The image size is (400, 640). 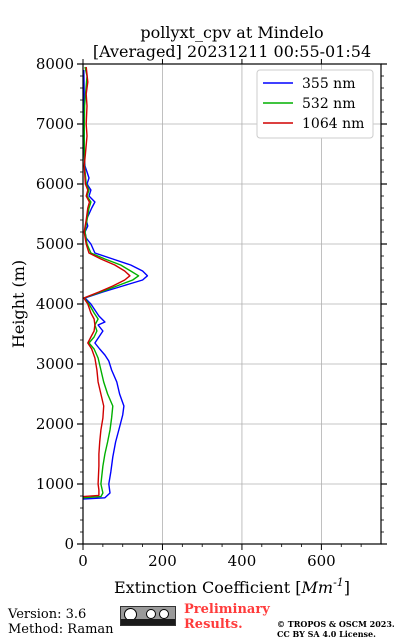 I want to click on chart-subtitle: [Averaged] 20231211 00:55-01:54, so click(x=232, y=51).